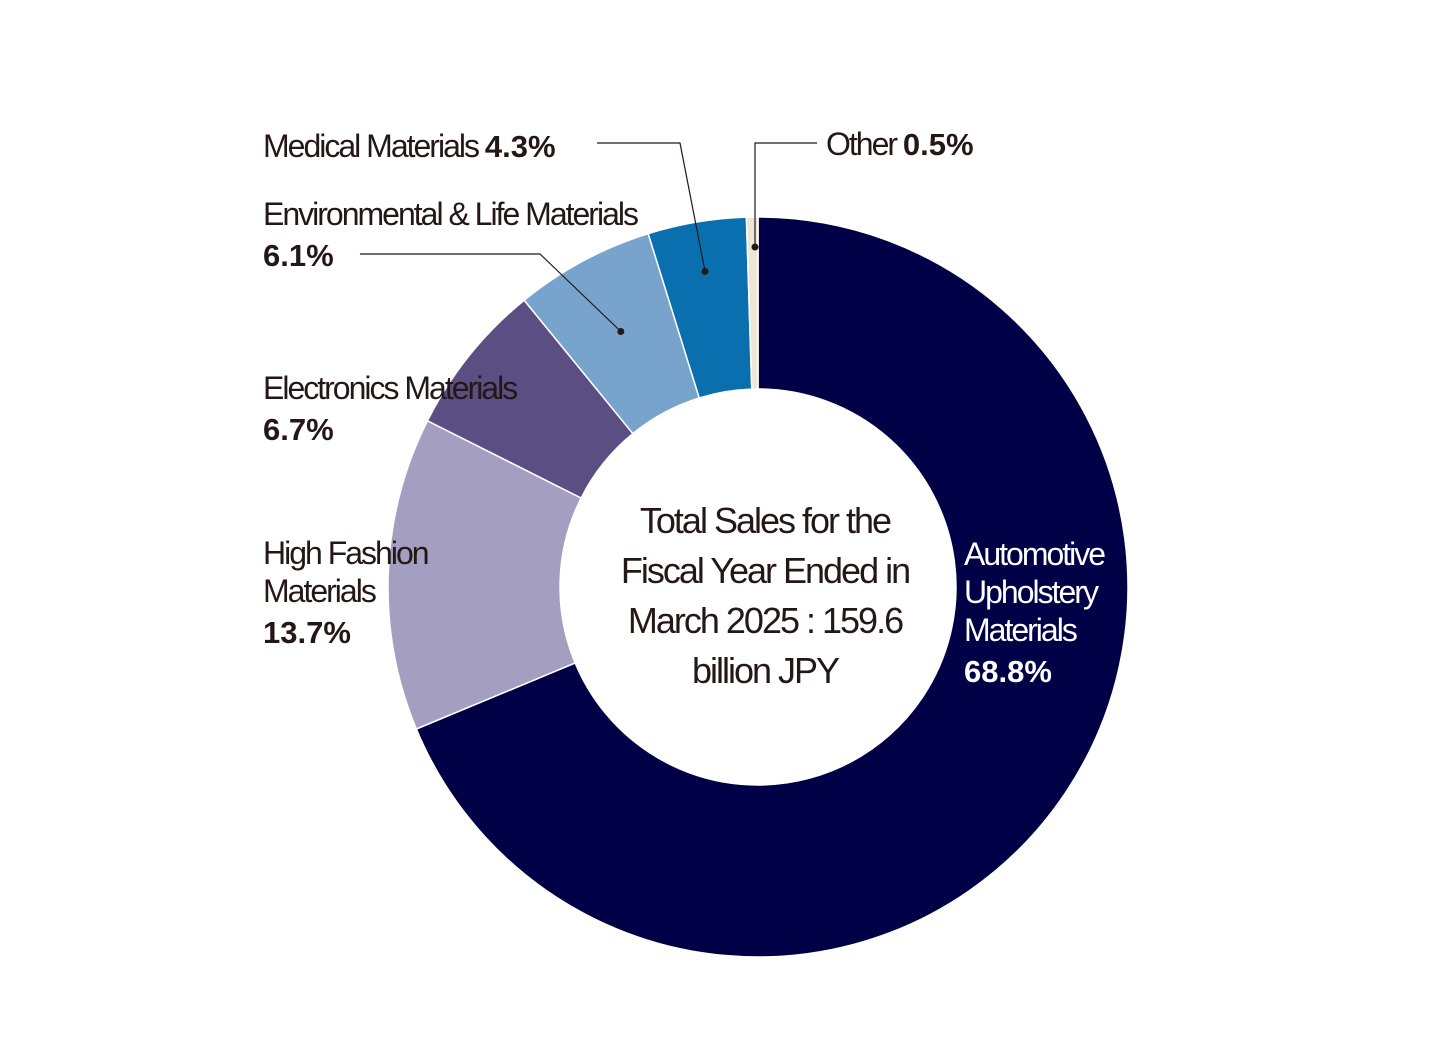  Describe the element at coordinates (752, 303) in the screenshot. I see `slice-other` at that location.